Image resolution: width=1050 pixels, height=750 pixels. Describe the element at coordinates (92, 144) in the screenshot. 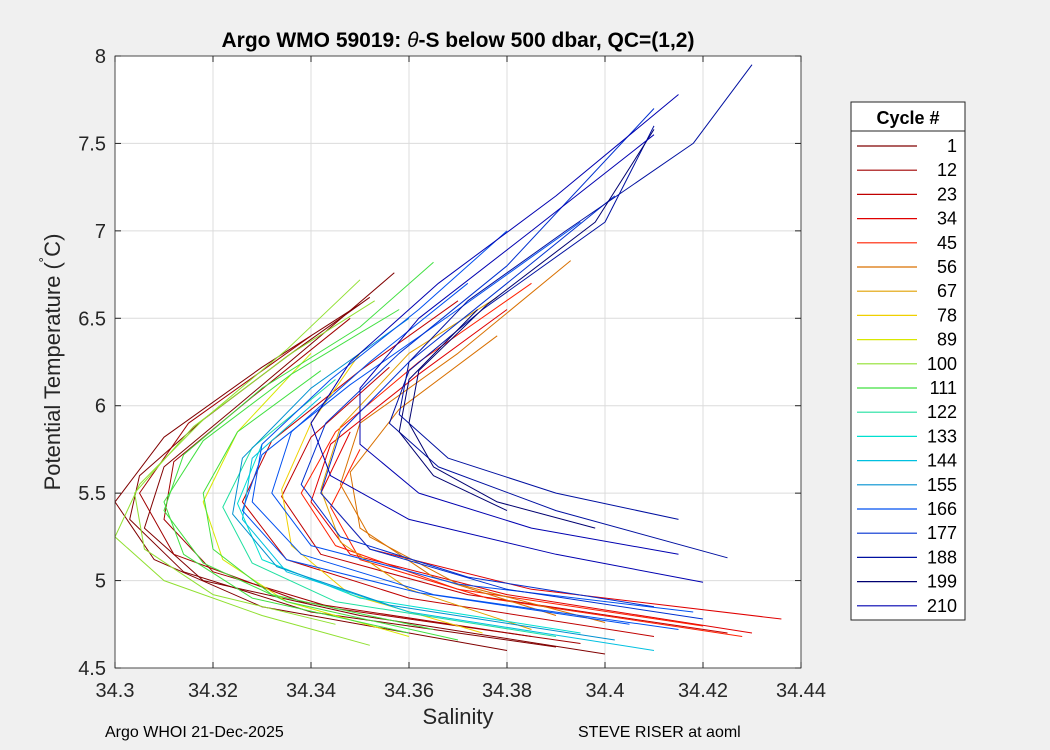

I see `y-tick-label: 7.5` at that location.